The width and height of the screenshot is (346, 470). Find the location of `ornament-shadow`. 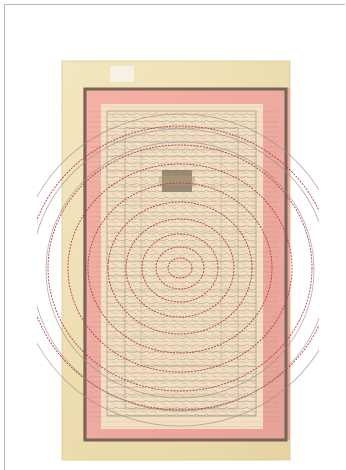

ornament-shadow is located at coordinates (177, 181).